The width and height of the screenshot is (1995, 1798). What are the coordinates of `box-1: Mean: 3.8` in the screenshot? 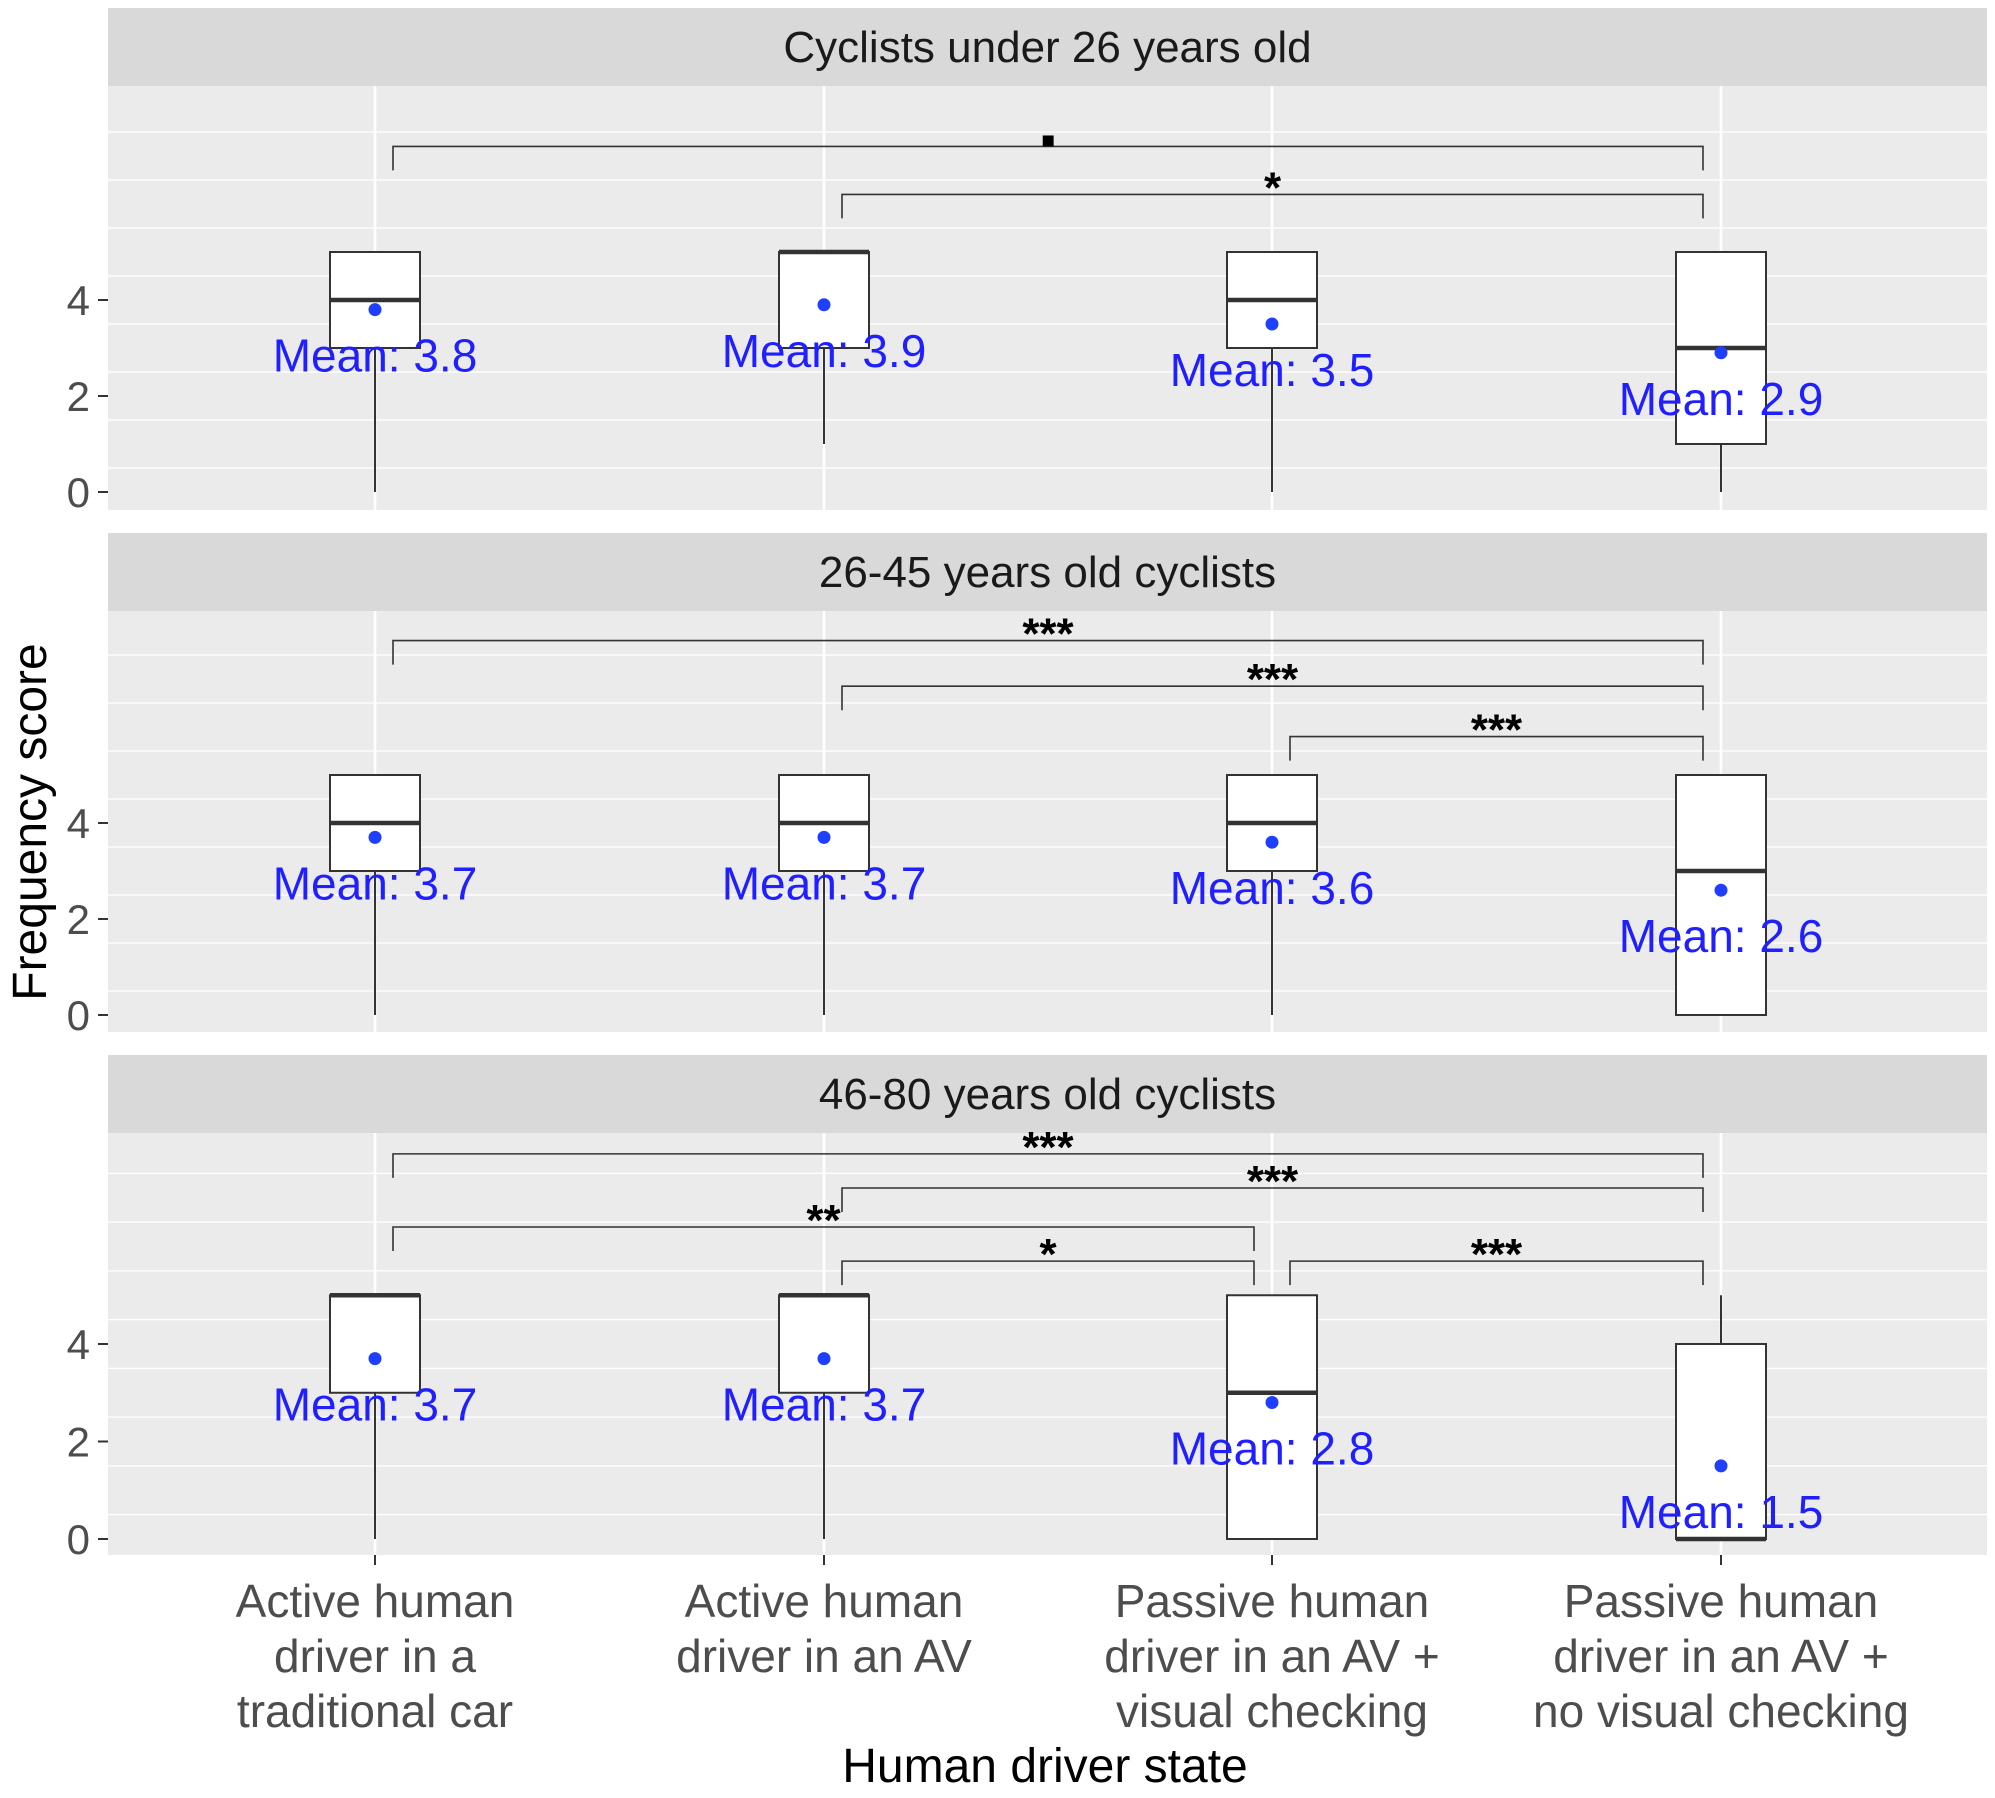 It's located at (375, 371).